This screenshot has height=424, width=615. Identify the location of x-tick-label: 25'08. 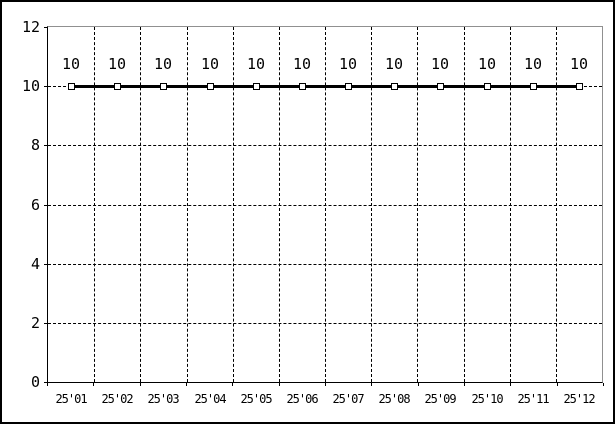
(394, 399).